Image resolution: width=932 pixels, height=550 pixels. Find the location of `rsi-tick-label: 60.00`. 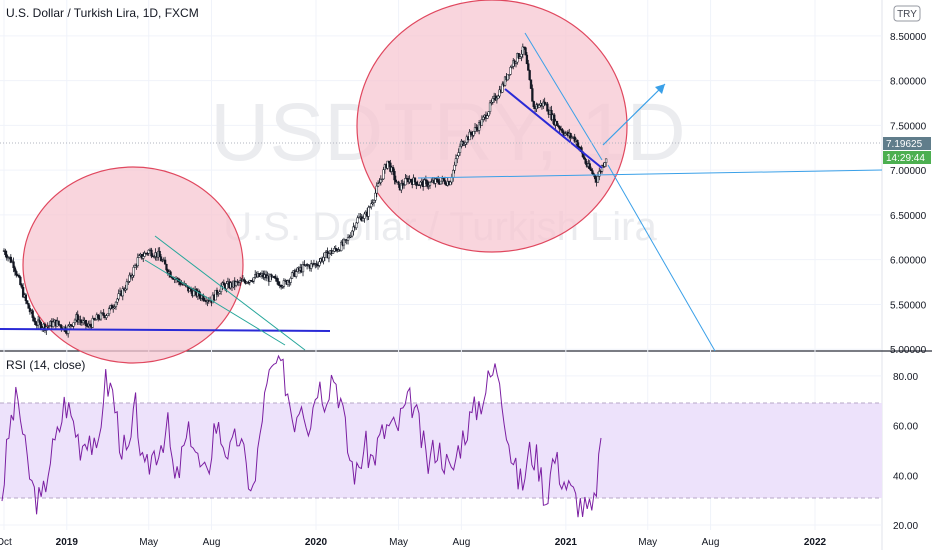

rsi-tick-label: 60.00 is located at coordinates (905, 427).